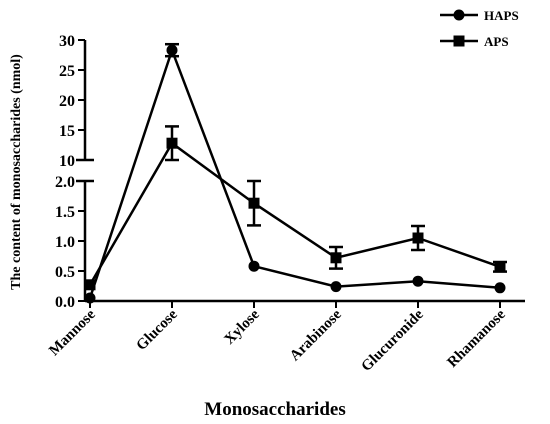 Image resolution: width=550 pixels, height=424 pixels. I want to click on y-tick-label: 0.5, so click(65, 272).